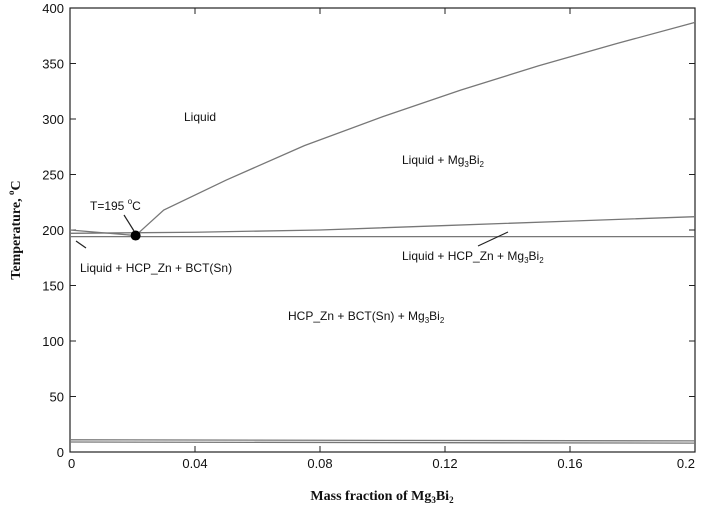 This screenshot has height=506, width=709. I want to click on y-tick-label: 150, so click(53, 286).